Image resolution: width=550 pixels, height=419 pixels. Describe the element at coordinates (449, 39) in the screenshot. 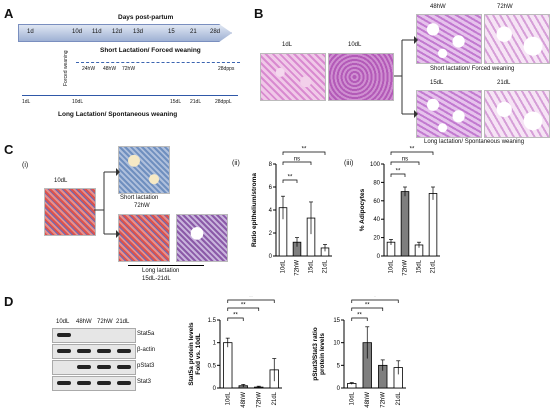

I see `histology-48hW-image` at that location.